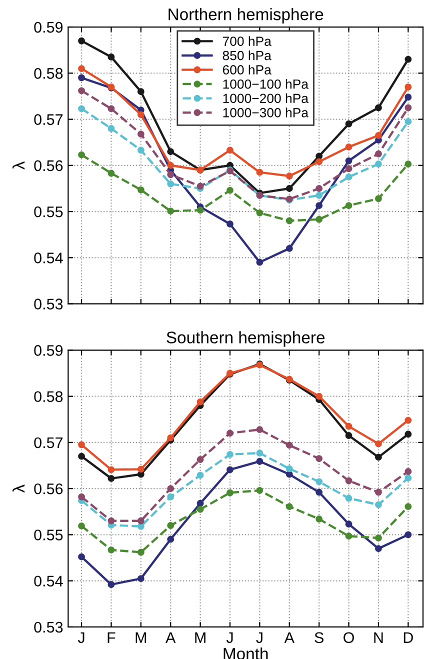 The image size is (426, 659). Describe the element at coordinates (112, 637) in the screenshot. I see `x-tick-label: F` at that location.